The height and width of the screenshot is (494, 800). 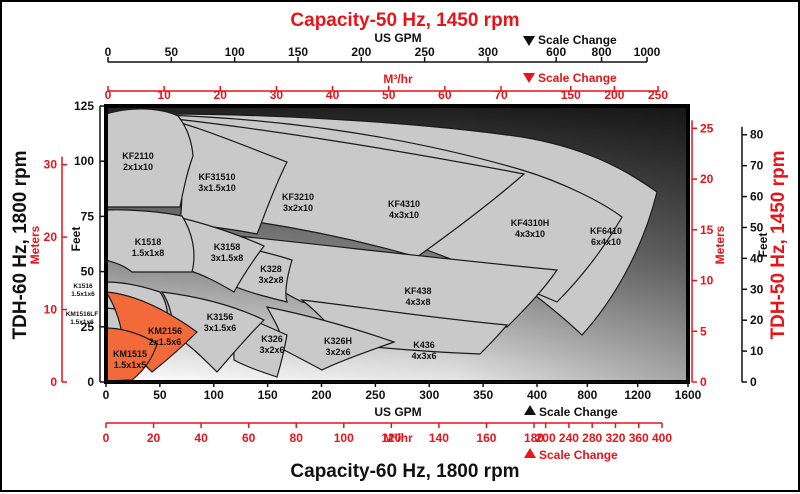 What do you see at coordinates (404, 20) in the screenshot?
I see `top-title: Capacity-50 Hz, 1450 rpm` at bounding box center [404, 20].